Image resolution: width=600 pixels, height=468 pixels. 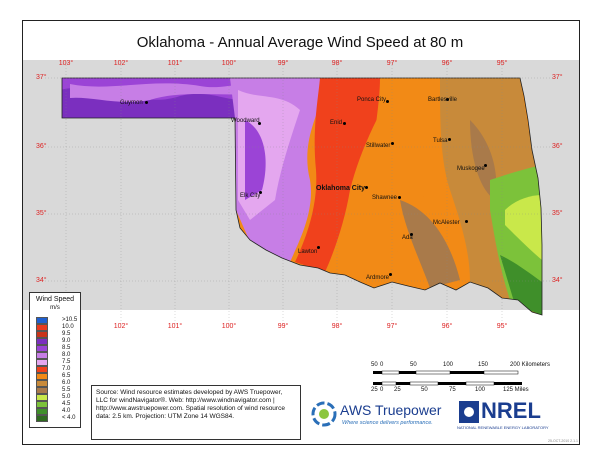 What do you see at coordinates (407, 238) in the screenshot?
I see `city-label: Ada` at bounding box center [407, 238].